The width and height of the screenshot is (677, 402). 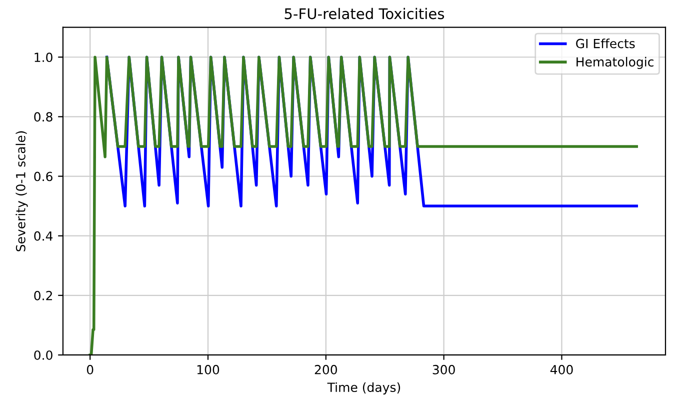 What do you see at coordinates (43, 236) in the screenshot?
I see `y-tick-label: 0.4` at bounding box center [43, 236].